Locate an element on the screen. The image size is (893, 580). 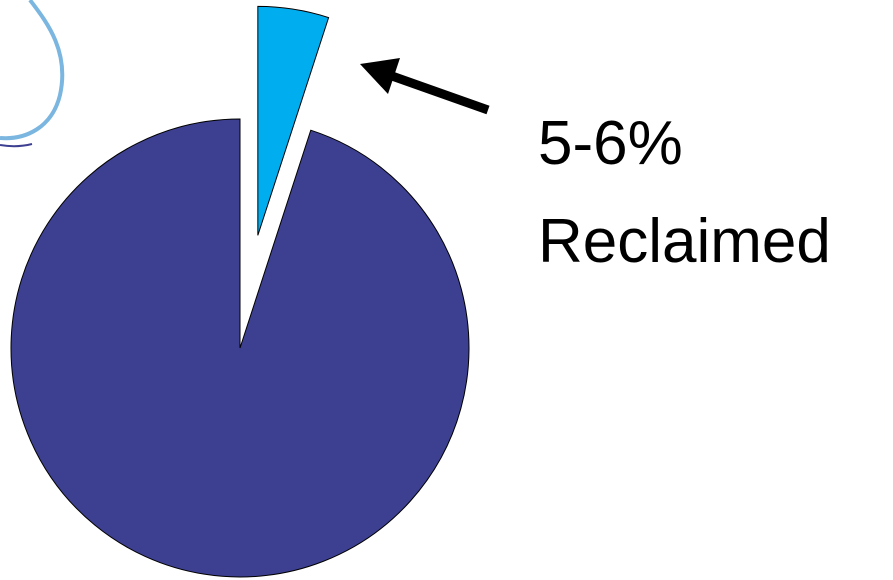
annotation: Reclaimed is located at coordinates (684, 241).